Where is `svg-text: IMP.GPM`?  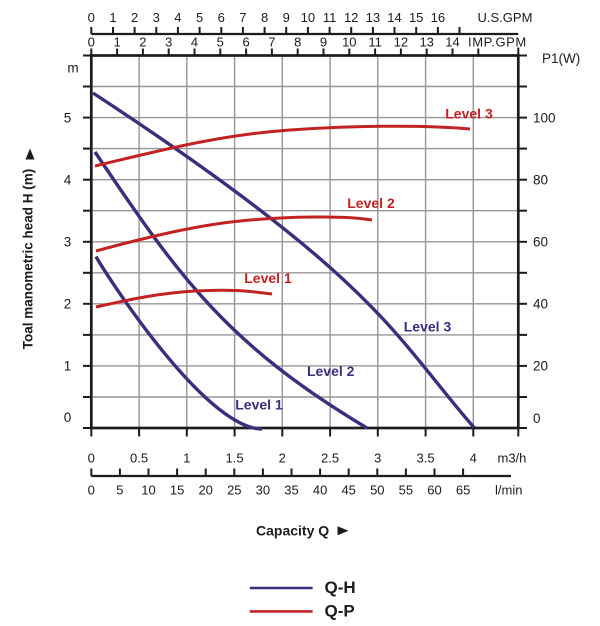
svg-text: IMP.GPM is located at coordinates (497, 42).